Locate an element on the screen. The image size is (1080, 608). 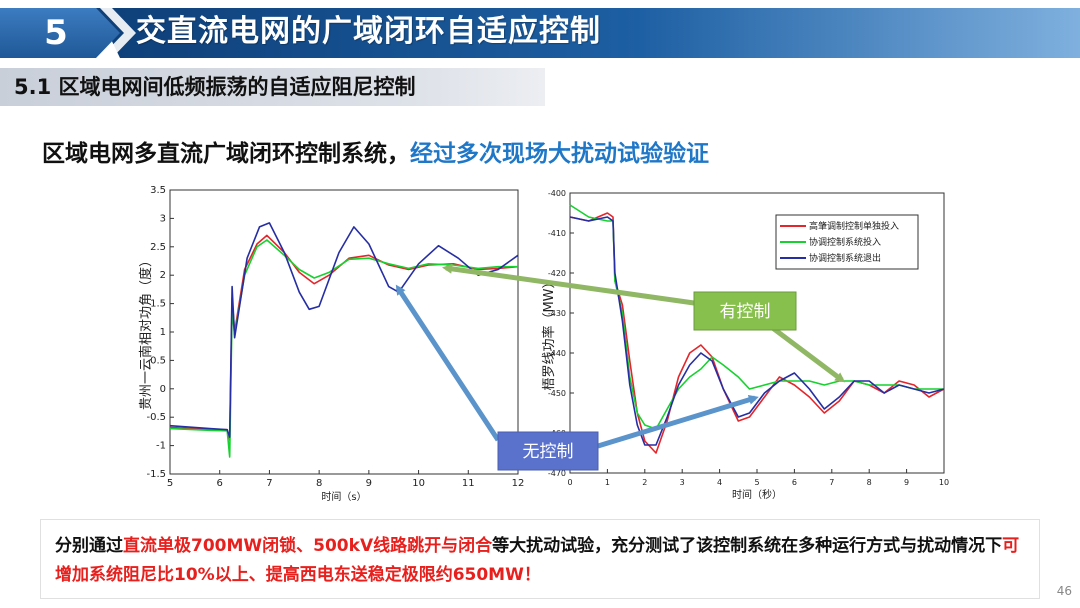
arrow-without-control-right is located at coordinates (678, 421).